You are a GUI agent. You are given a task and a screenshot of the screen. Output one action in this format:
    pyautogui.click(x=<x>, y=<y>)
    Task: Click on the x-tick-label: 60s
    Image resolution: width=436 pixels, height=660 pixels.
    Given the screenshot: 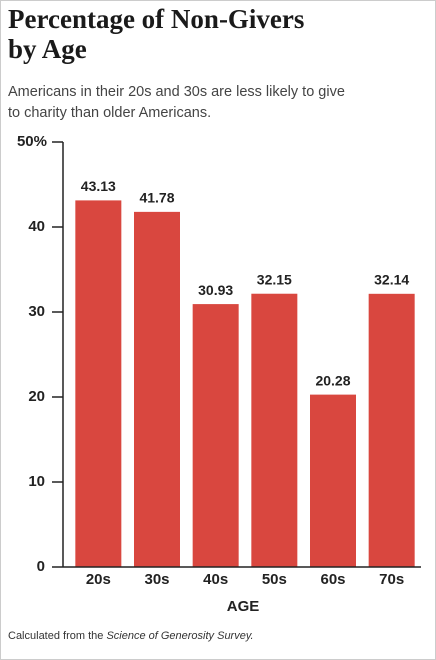 What is the action you would take?
    pyautogui.click(x=332, y=579)
    